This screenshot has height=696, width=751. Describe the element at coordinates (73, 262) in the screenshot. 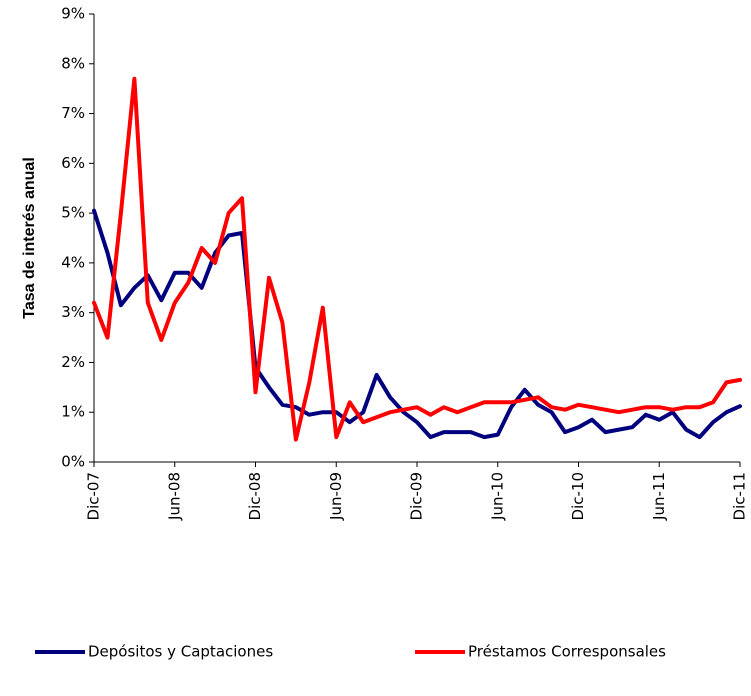

I see `y-tick-label: 4%` at that location.